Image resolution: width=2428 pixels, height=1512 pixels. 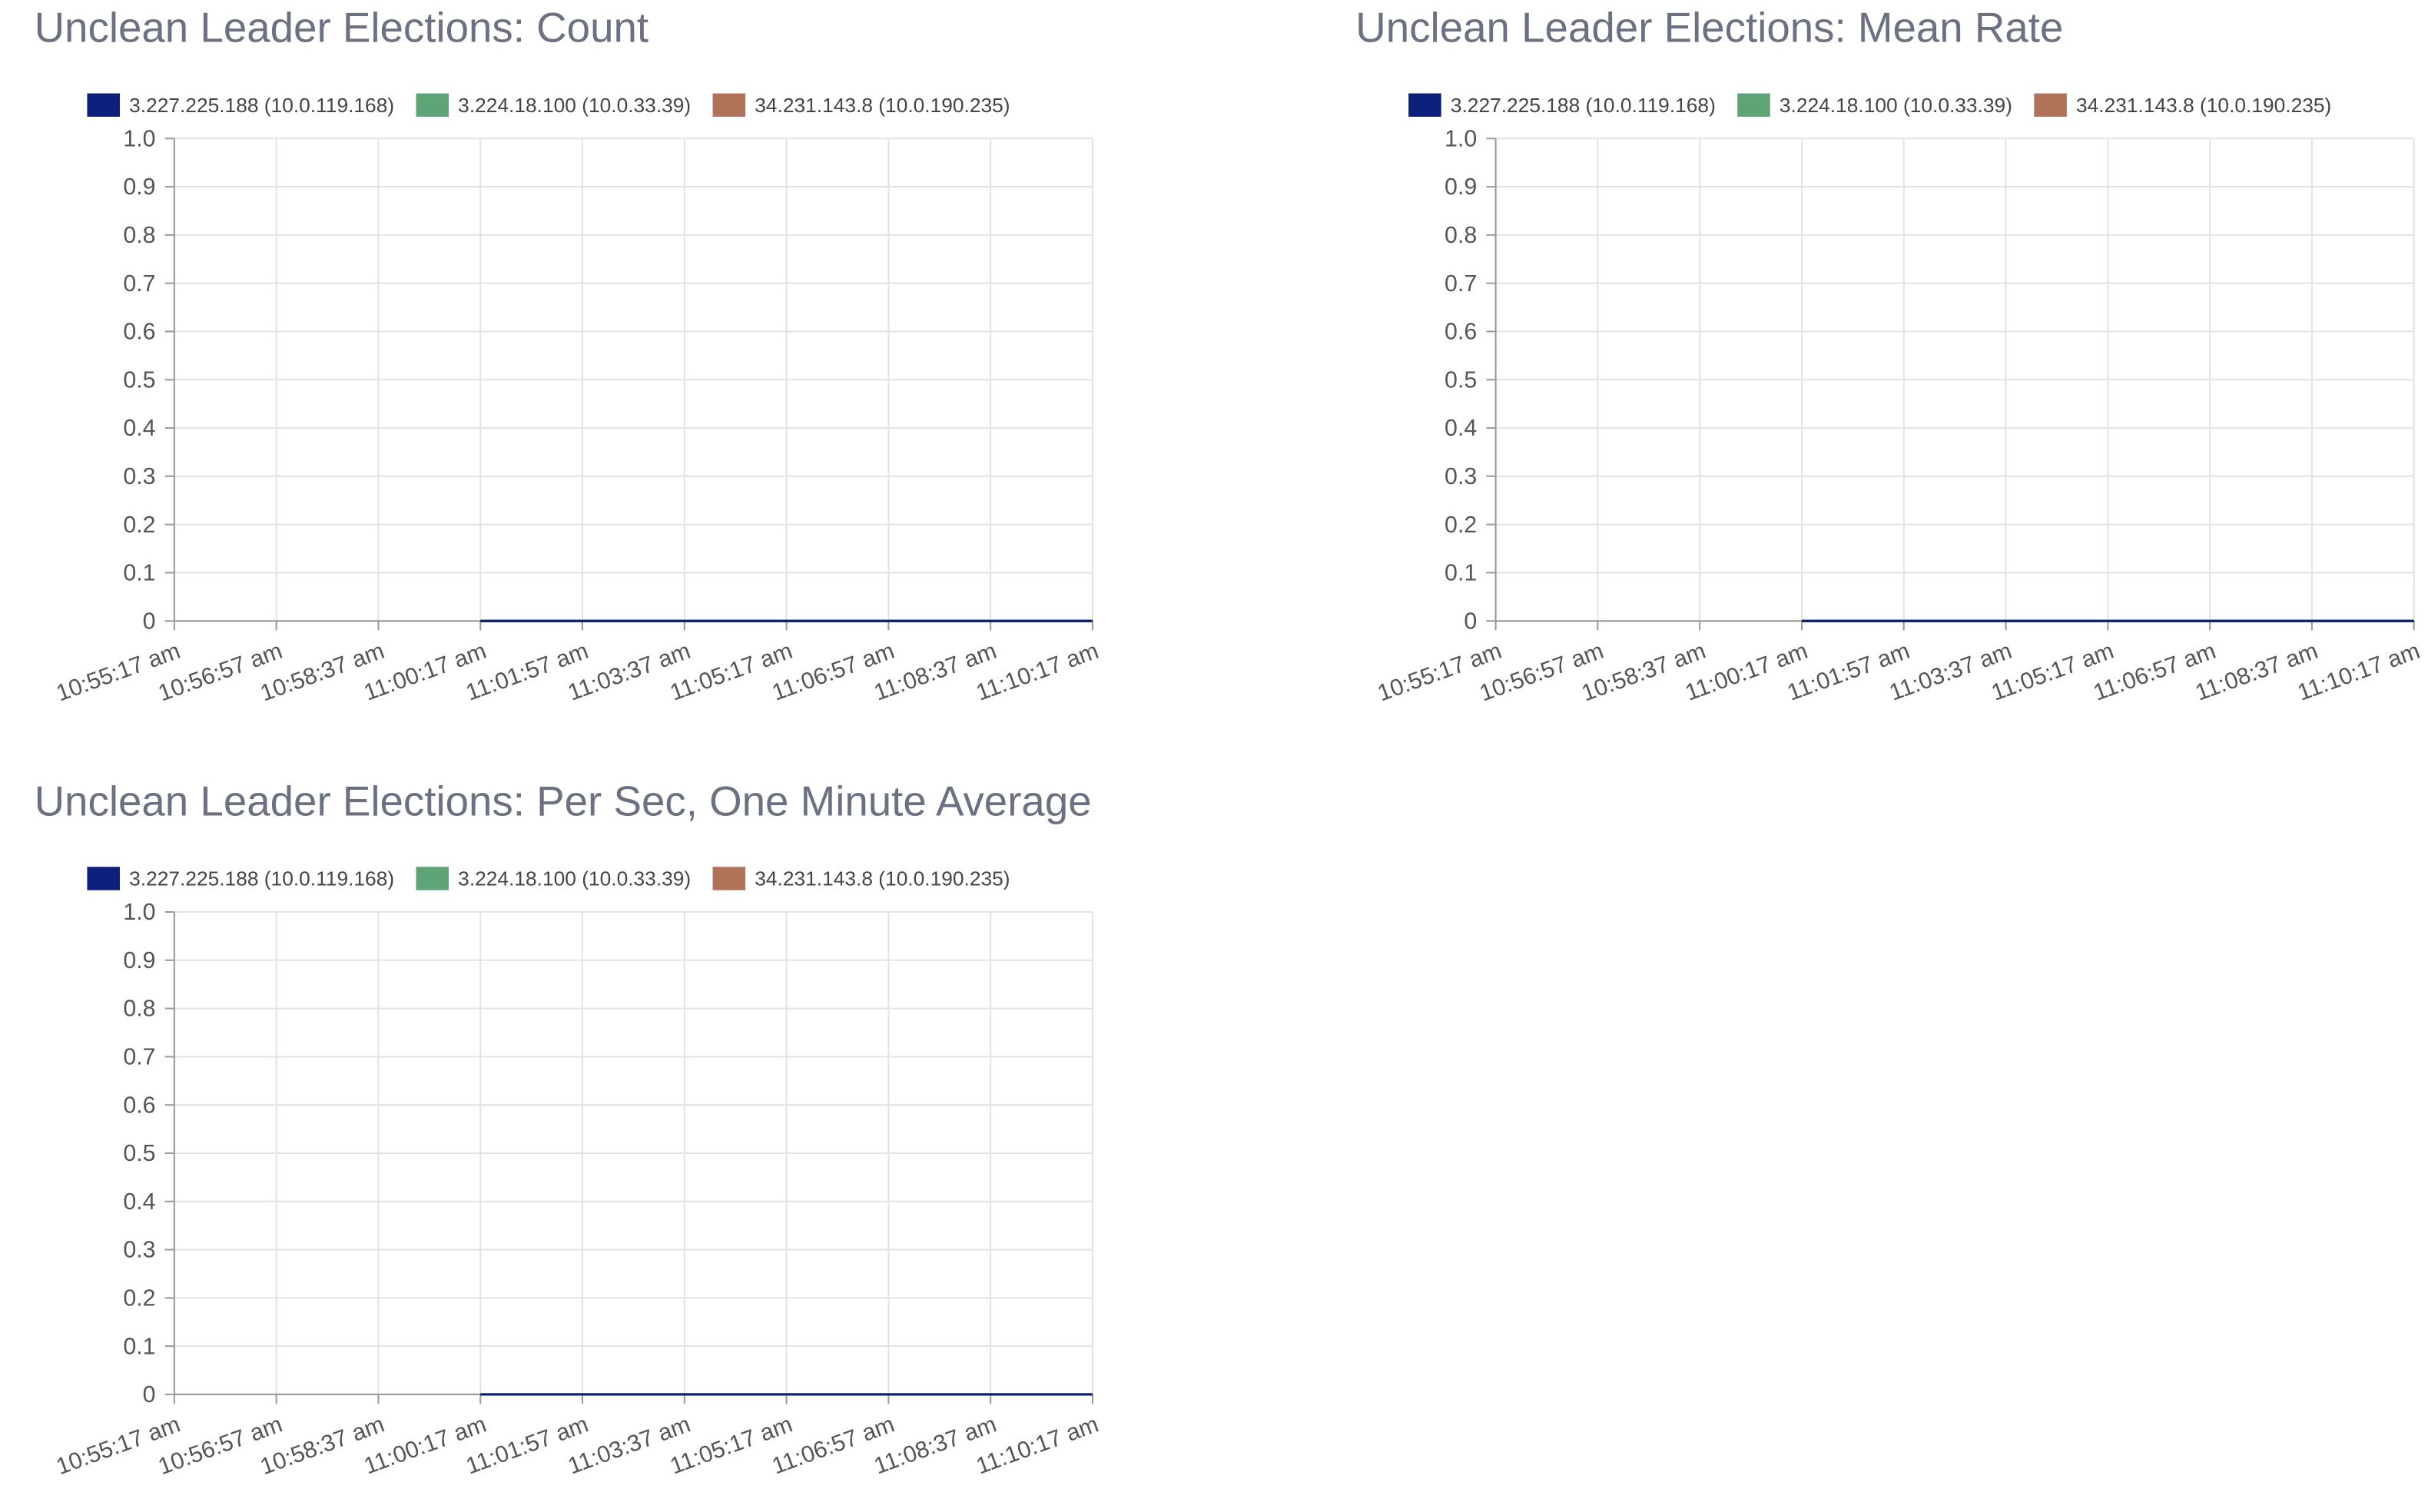 I want to click on chart-title: Unclean Leader Elections: Count, so click(x=342, y=28).